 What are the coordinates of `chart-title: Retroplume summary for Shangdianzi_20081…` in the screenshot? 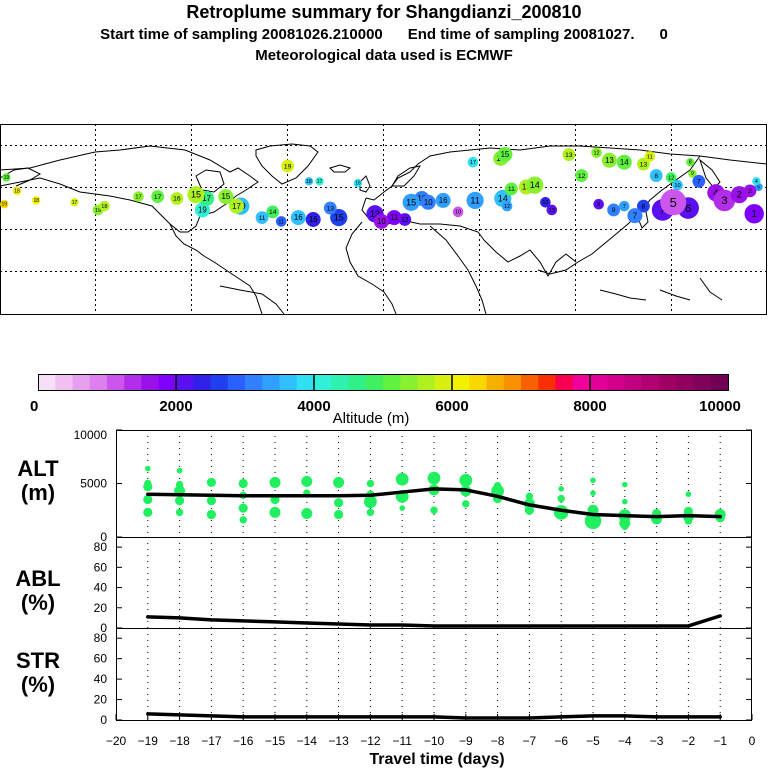 It's located at (384, 12).